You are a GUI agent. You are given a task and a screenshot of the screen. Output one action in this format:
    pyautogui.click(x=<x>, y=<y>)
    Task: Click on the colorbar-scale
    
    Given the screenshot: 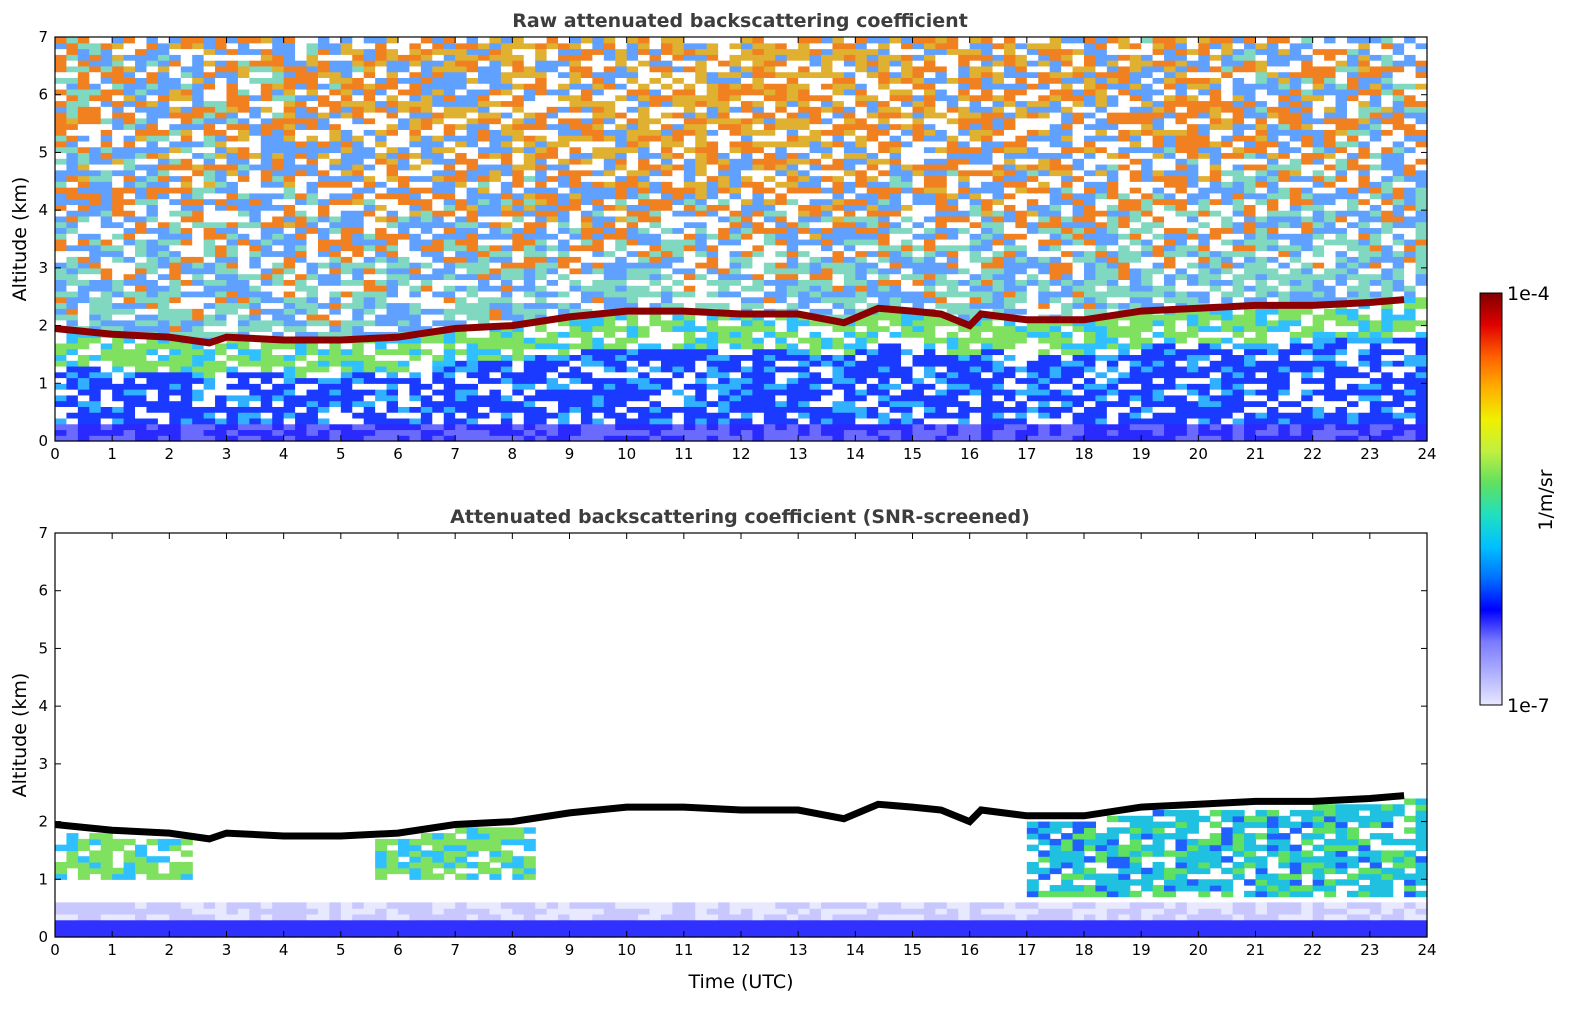 What is the action you would take?
    pyautogui.click(x=1491, y=499)
    